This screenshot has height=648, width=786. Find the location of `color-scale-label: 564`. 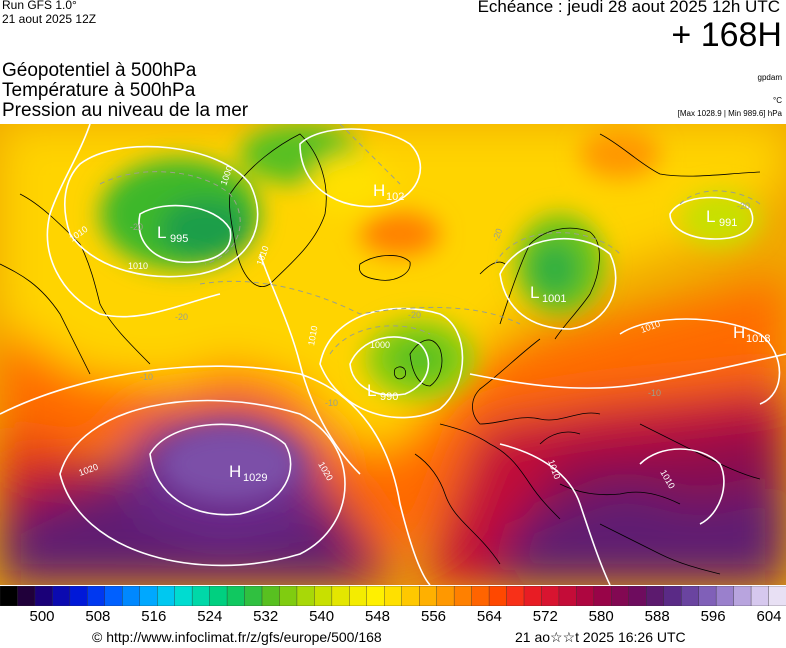

color-scale-label: 564 is located at coordinates (489, 616).